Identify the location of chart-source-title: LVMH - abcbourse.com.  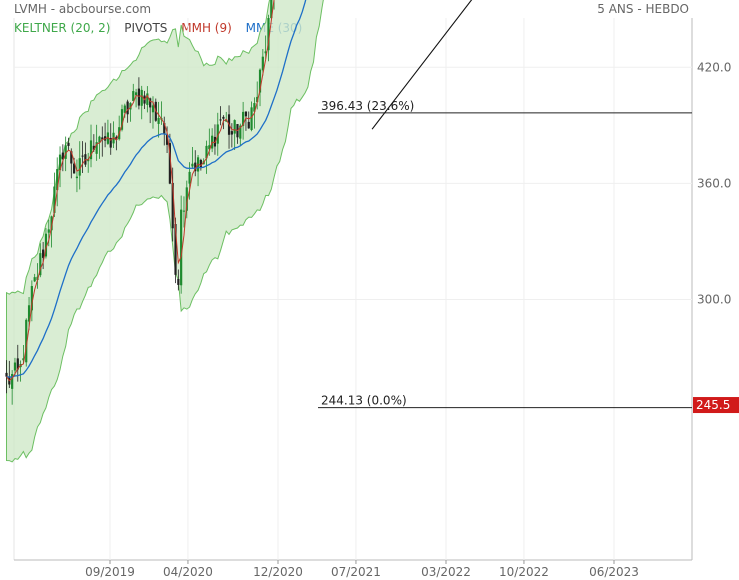
(83, 9).